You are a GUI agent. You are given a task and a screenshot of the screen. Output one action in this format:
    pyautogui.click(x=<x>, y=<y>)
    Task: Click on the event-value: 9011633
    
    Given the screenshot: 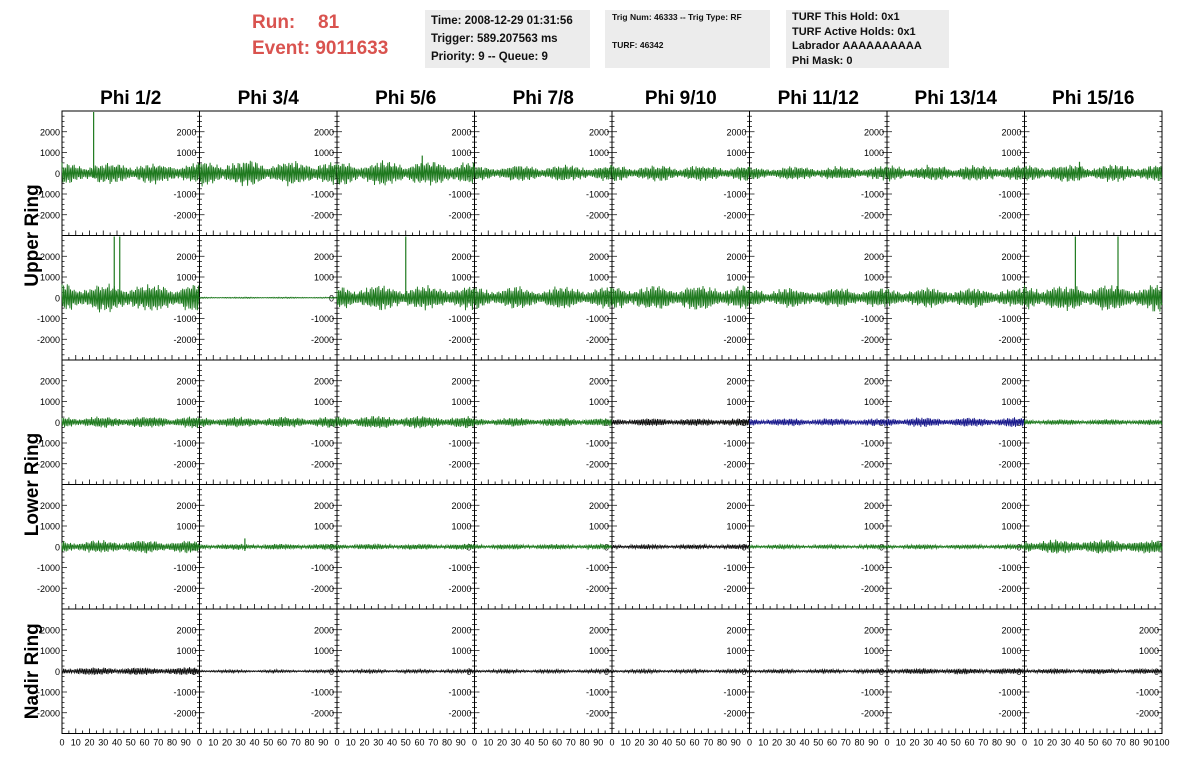 What is the action you would take?
    pyautogui.click(x=352, y=48)
    